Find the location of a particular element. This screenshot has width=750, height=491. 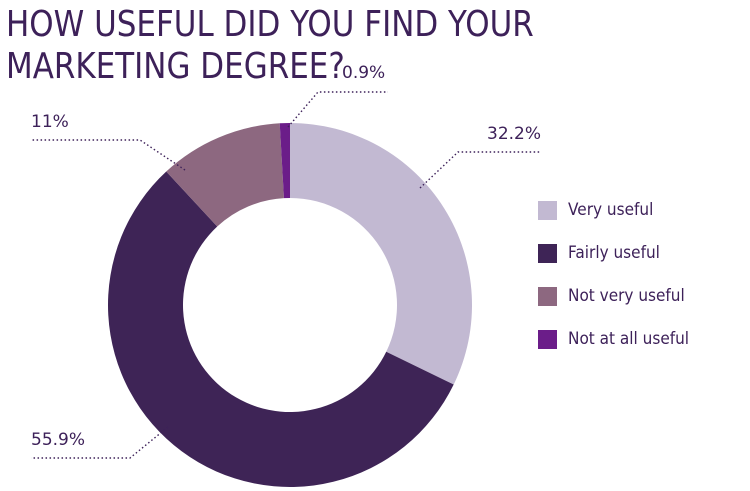

legend-item-not-at-all-useful: Not at all useful is located at coordinates (640, 339).